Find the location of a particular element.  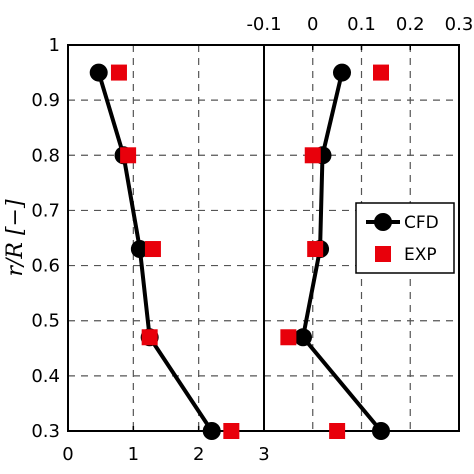

right-x-tick-label: 0.3 is located at coordinates (459, 24).